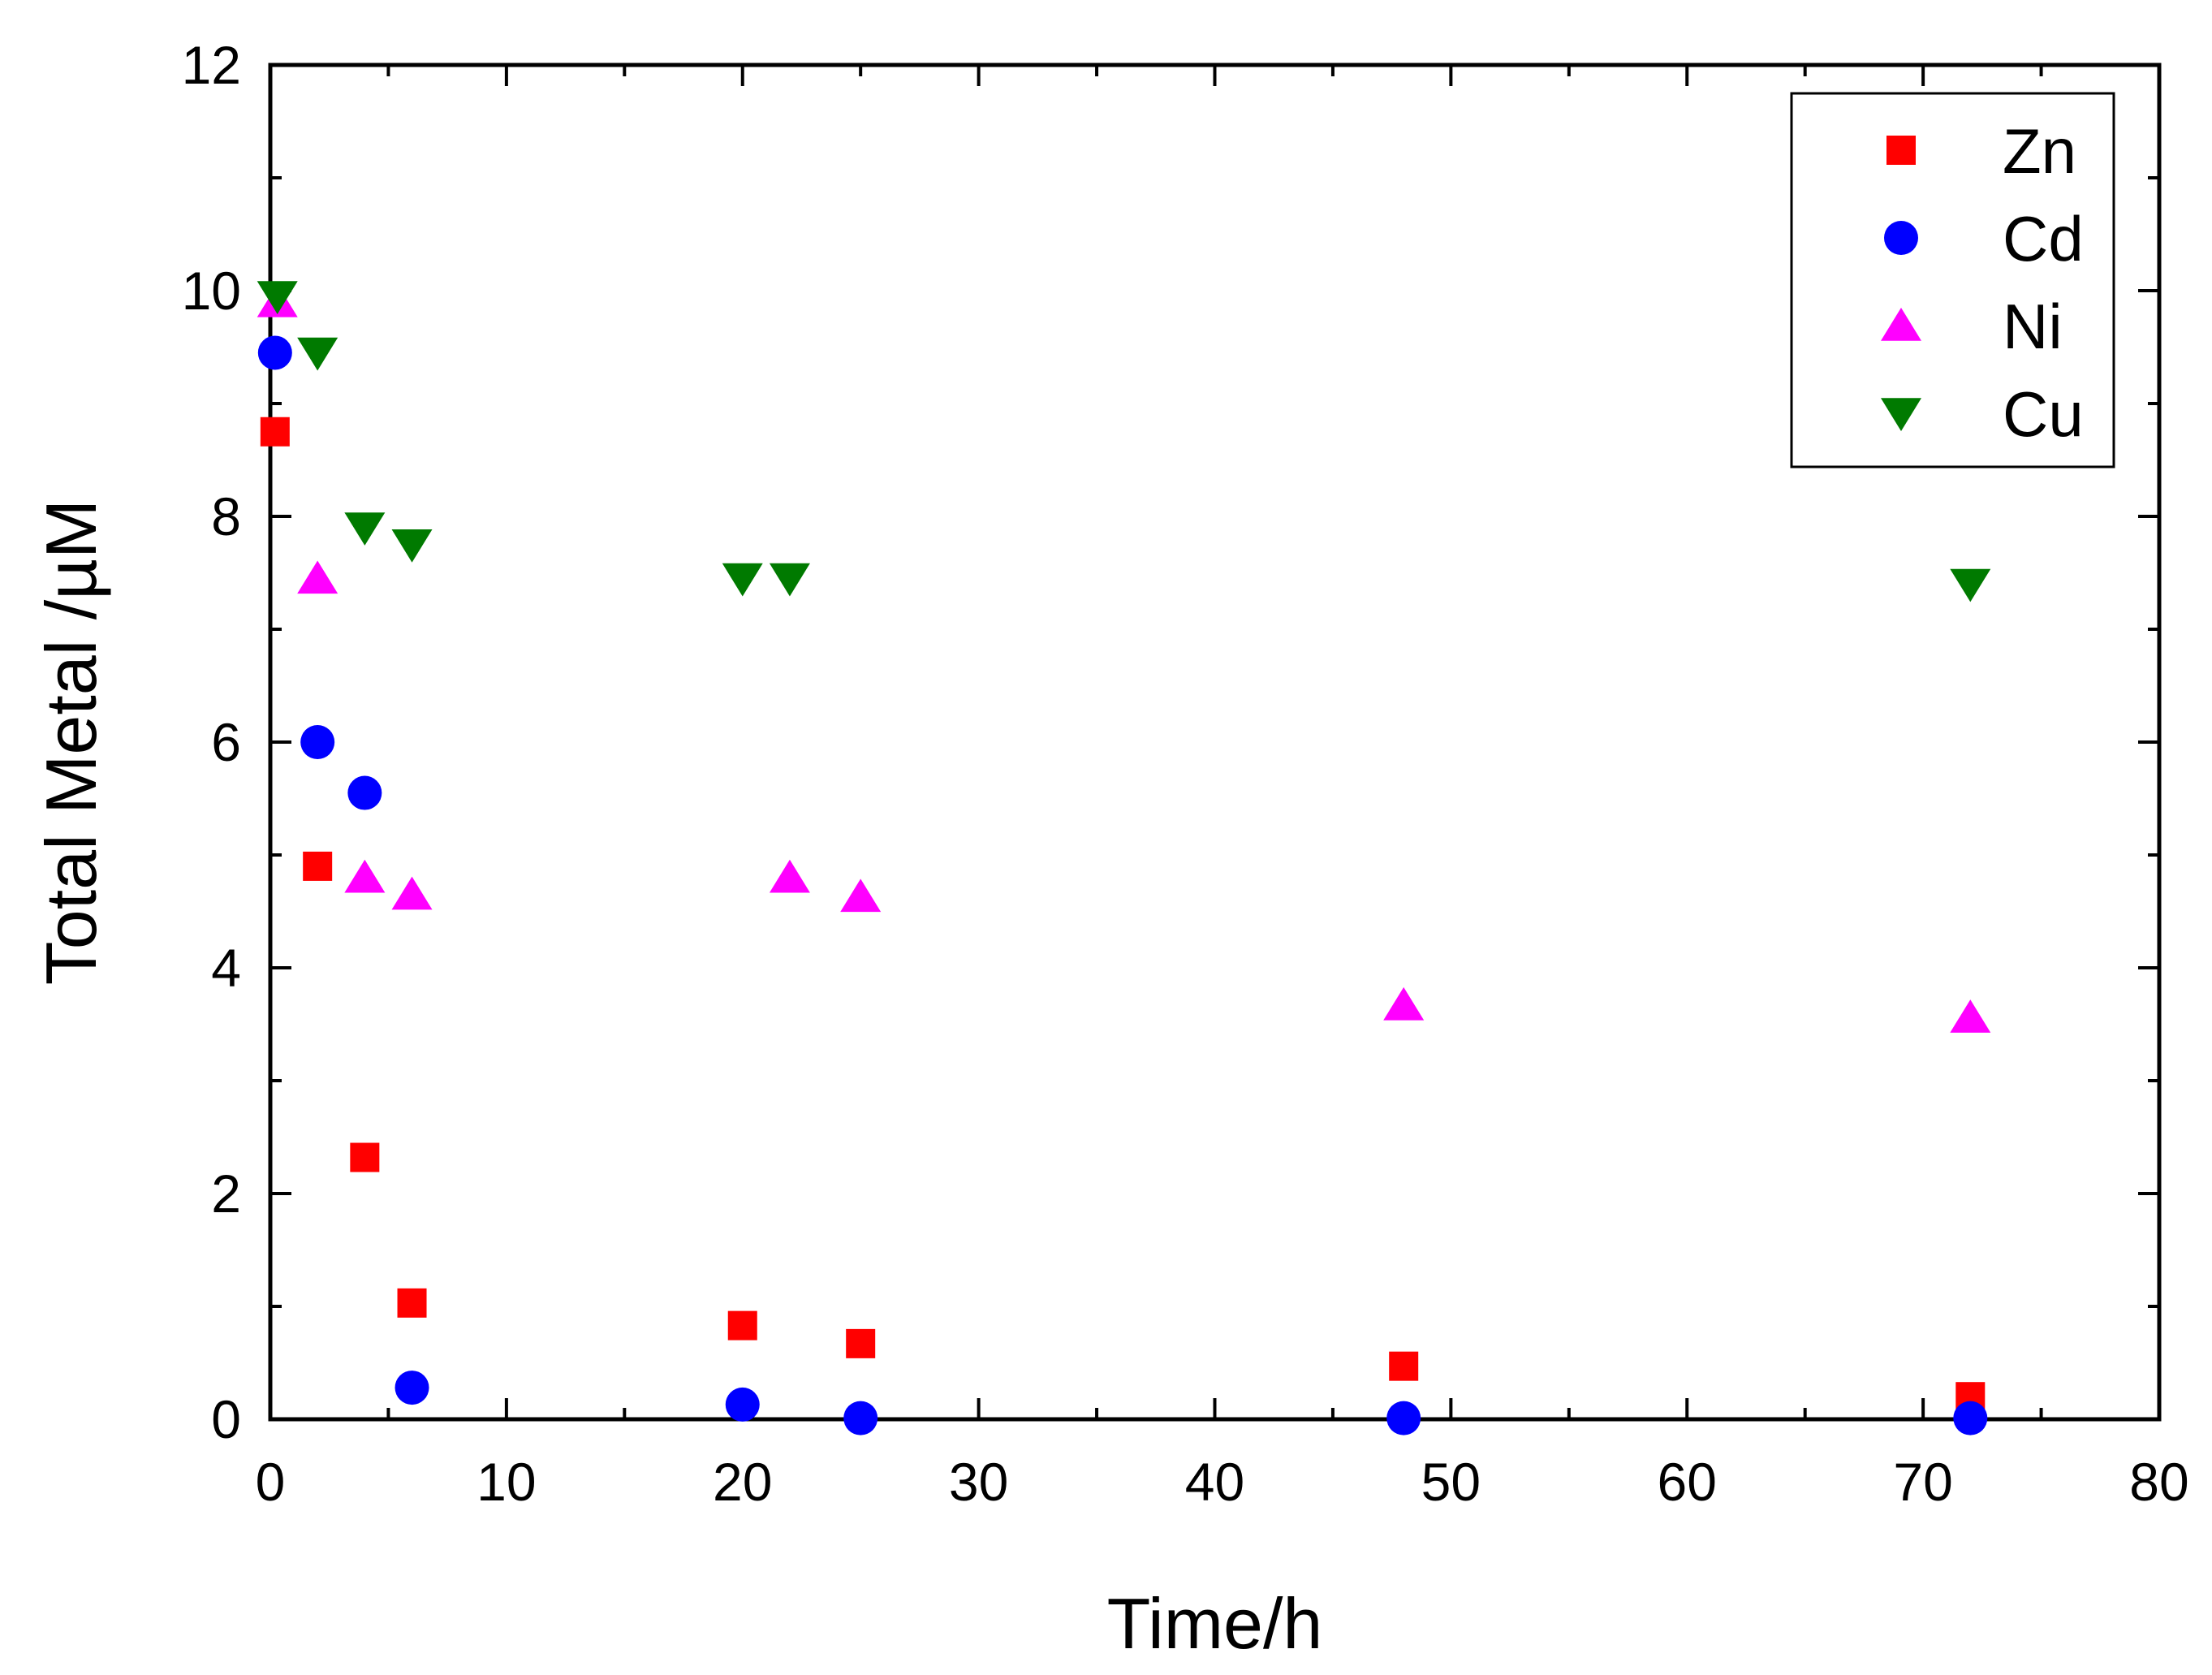  What do you see at coordinates (226, 742) in the screenshot?
I see `y-tick-label: 6` at bounding box center [226, 742].